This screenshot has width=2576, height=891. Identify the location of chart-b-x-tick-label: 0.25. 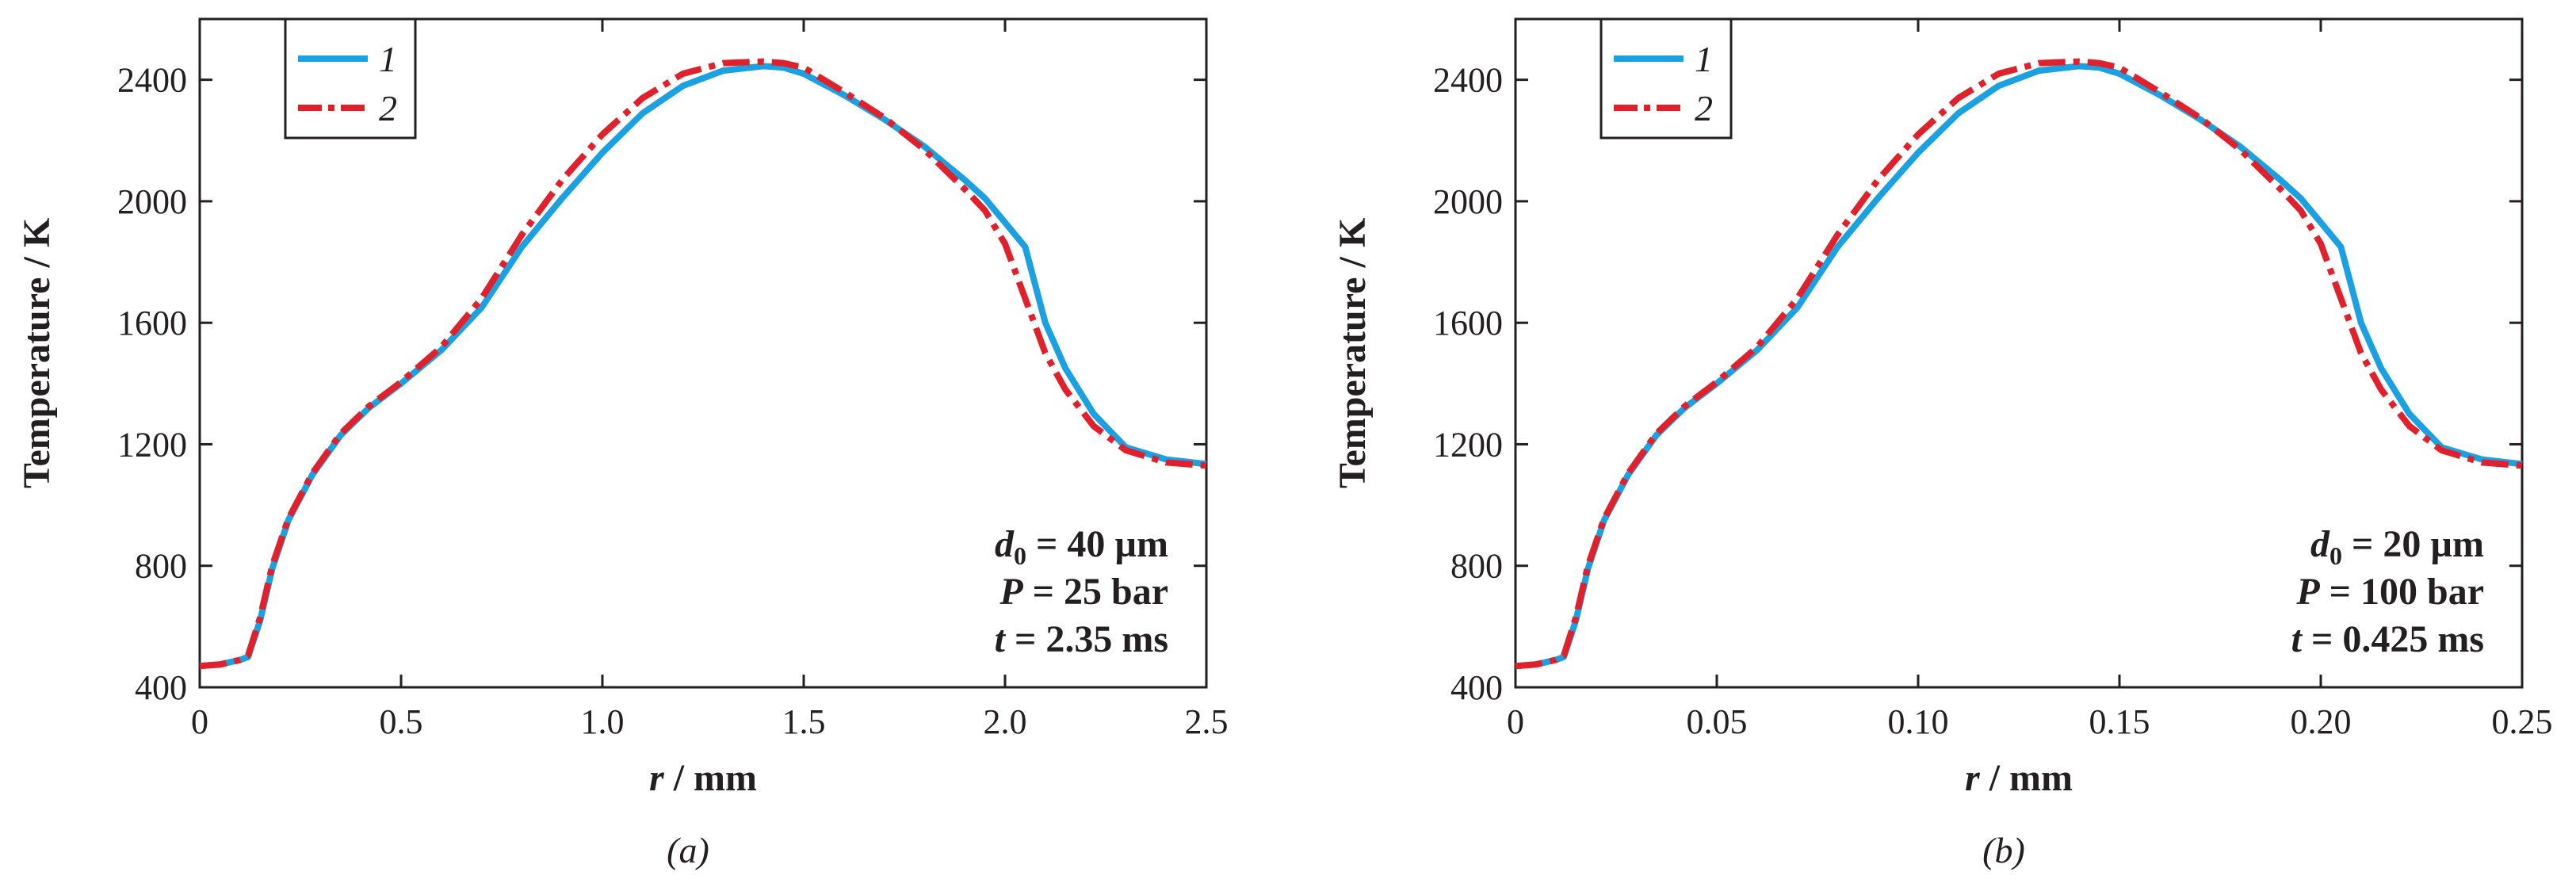
(2522, 721).